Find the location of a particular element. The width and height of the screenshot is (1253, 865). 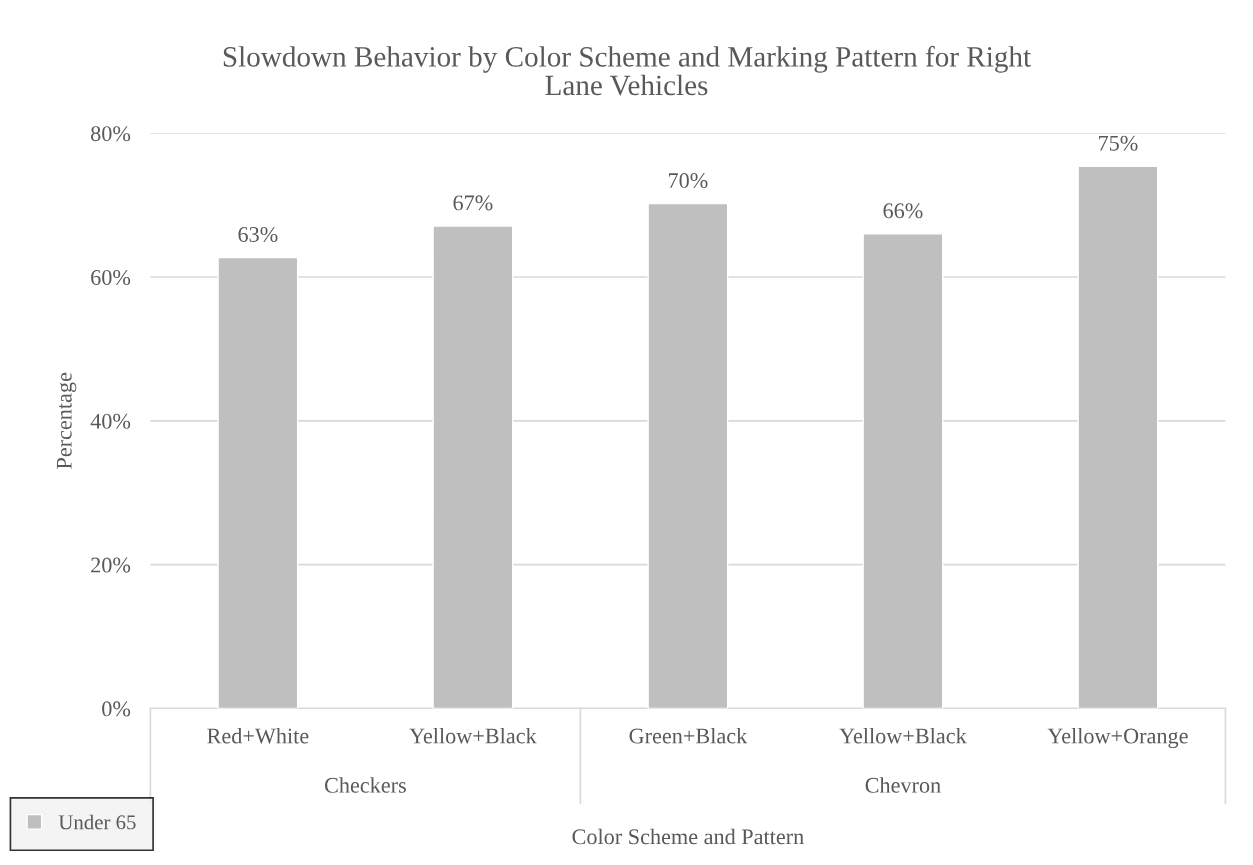

y-axis-title: Percentage is located at coordinates (66, 420).